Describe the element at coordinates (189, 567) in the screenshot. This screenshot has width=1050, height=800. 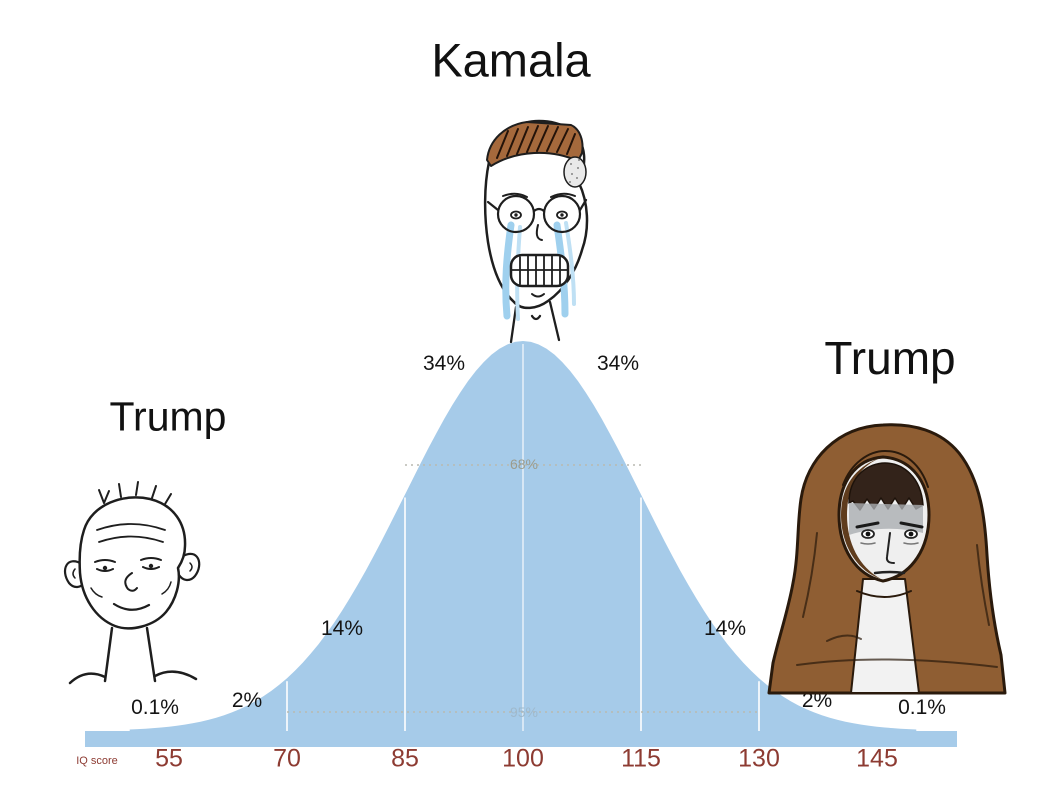
I see `brainlet-right-ear` at that location.